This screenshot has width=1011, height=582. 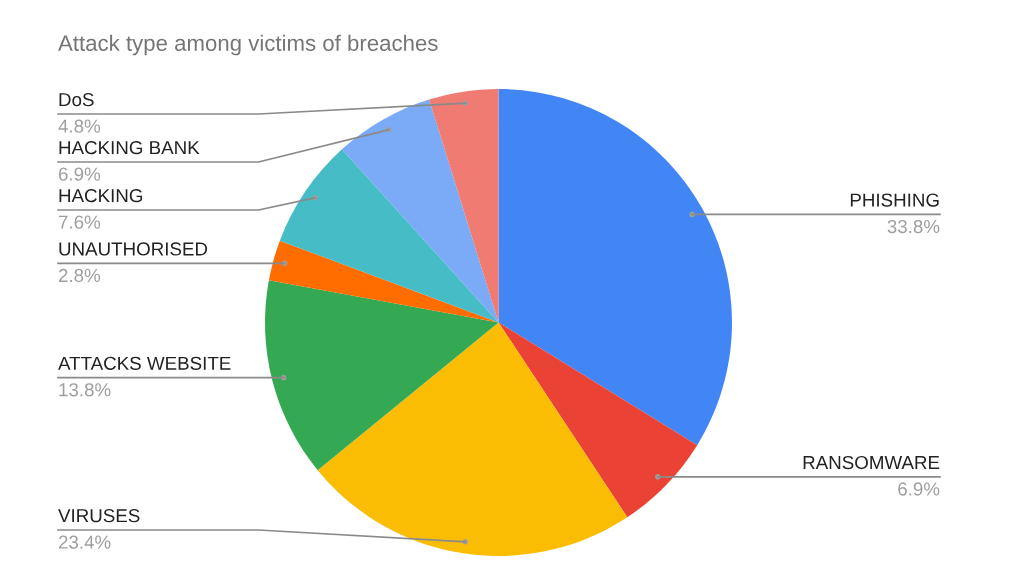 I want to click on slice-label: HACKING BANK, so click(x=129, y=148).